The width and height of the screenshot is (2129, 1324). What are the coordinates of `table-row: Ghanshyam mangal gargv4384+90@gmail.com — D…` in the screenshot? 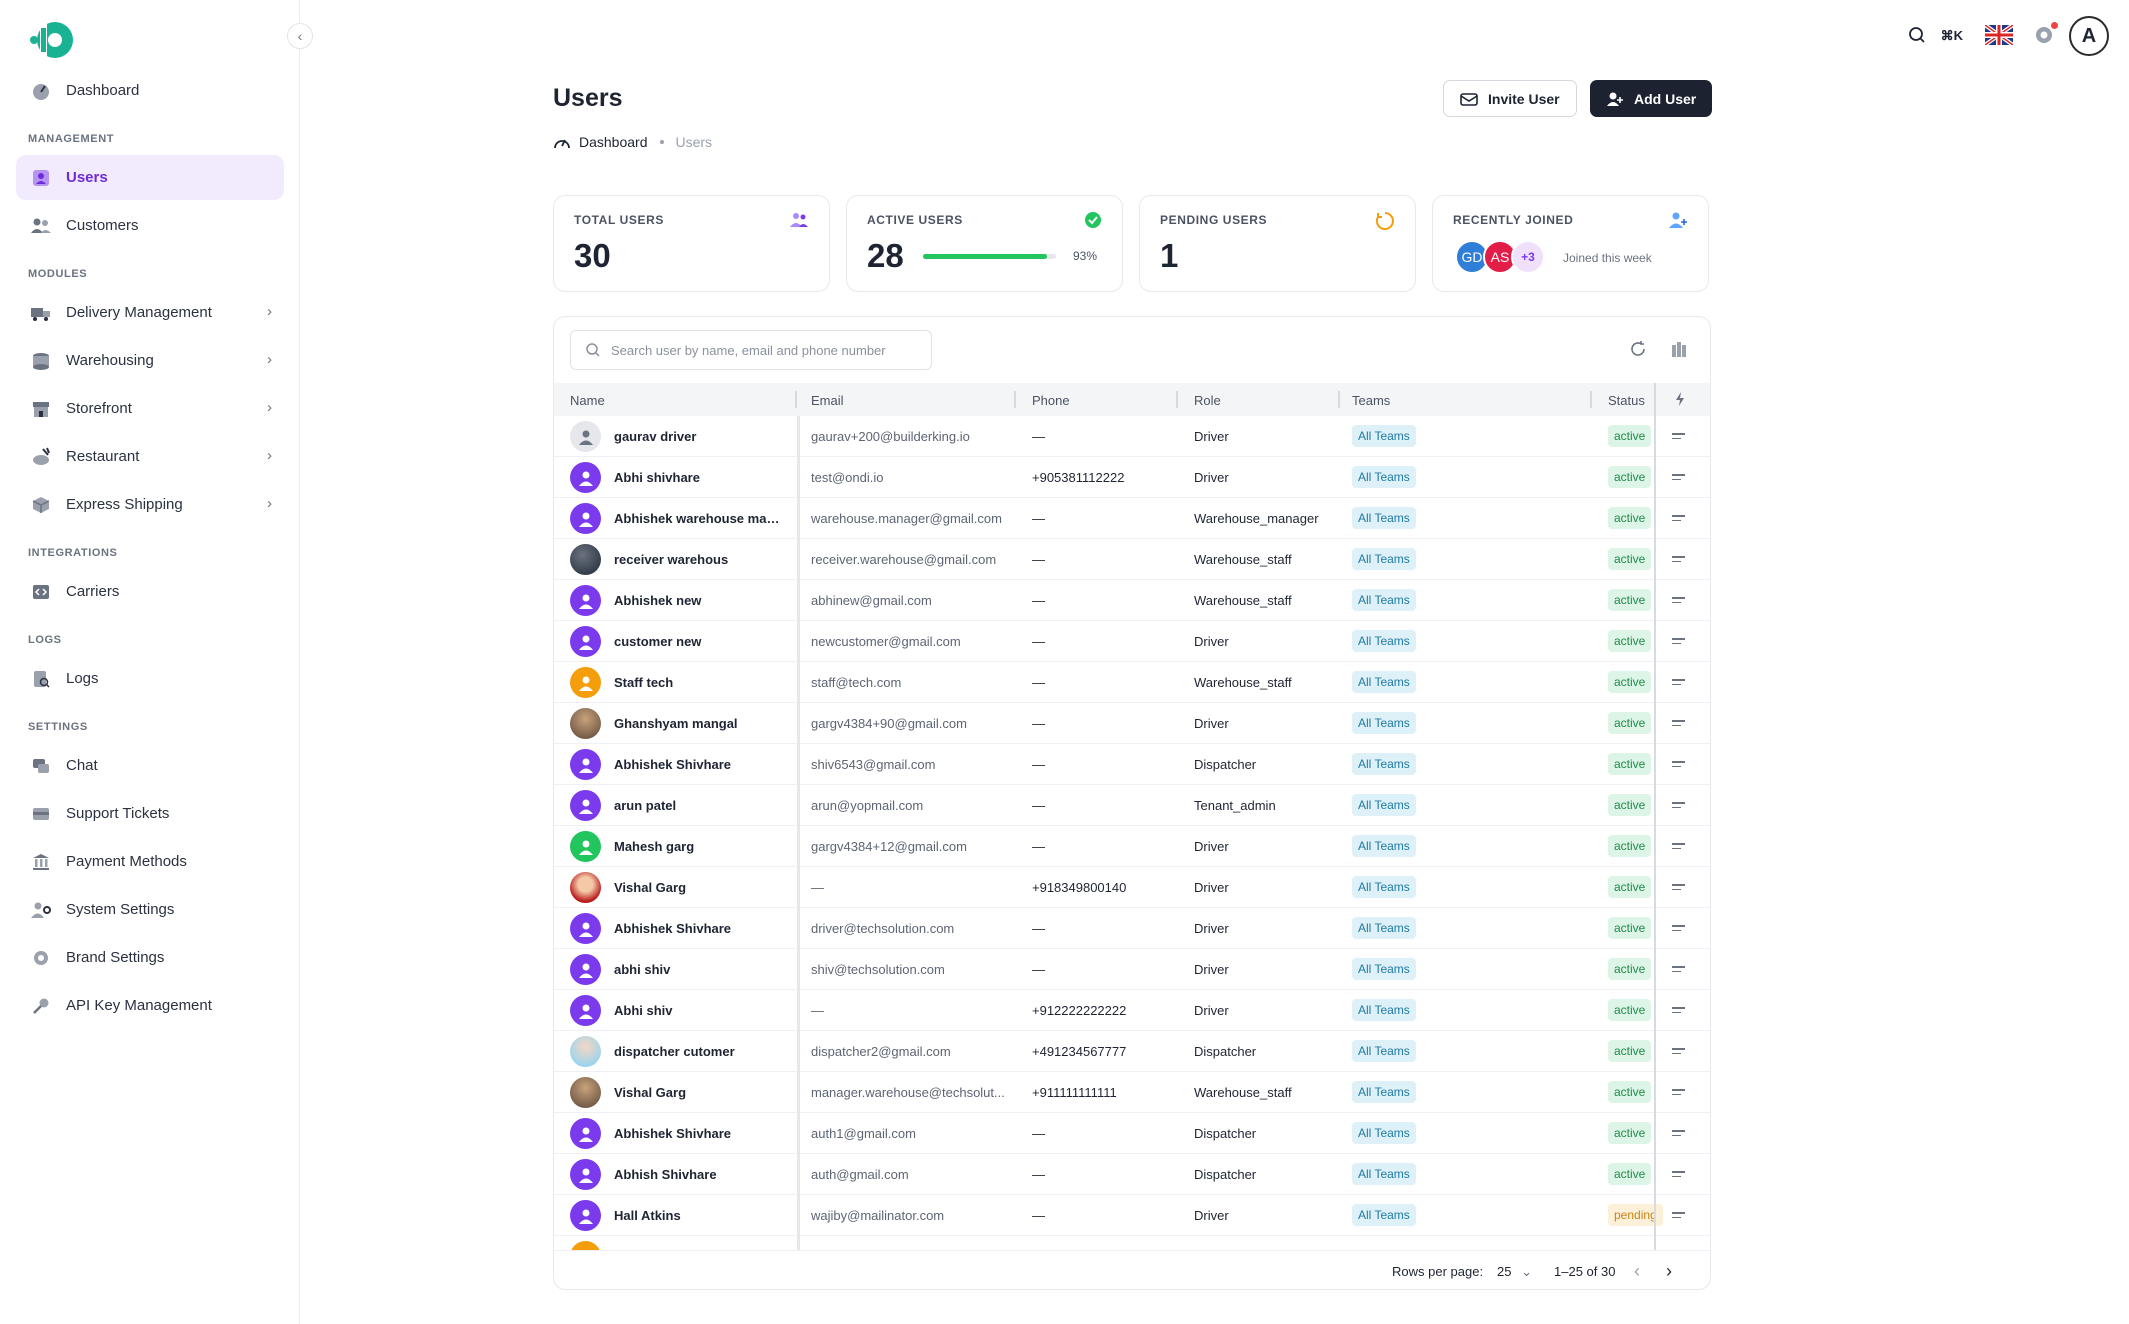 It's located at (1132, 723).